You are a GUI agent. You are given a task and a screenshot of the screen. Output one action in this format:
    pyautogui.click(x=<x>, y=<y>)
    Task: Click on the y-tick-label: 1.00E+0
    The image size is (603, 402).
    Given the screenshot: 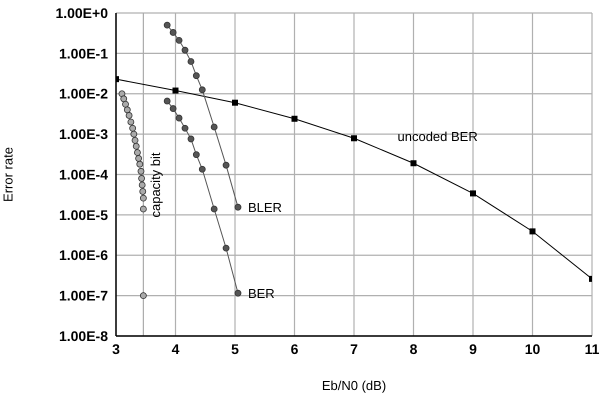 What is the action you would take?
    pyautogui.click(x=81, y=12)
    